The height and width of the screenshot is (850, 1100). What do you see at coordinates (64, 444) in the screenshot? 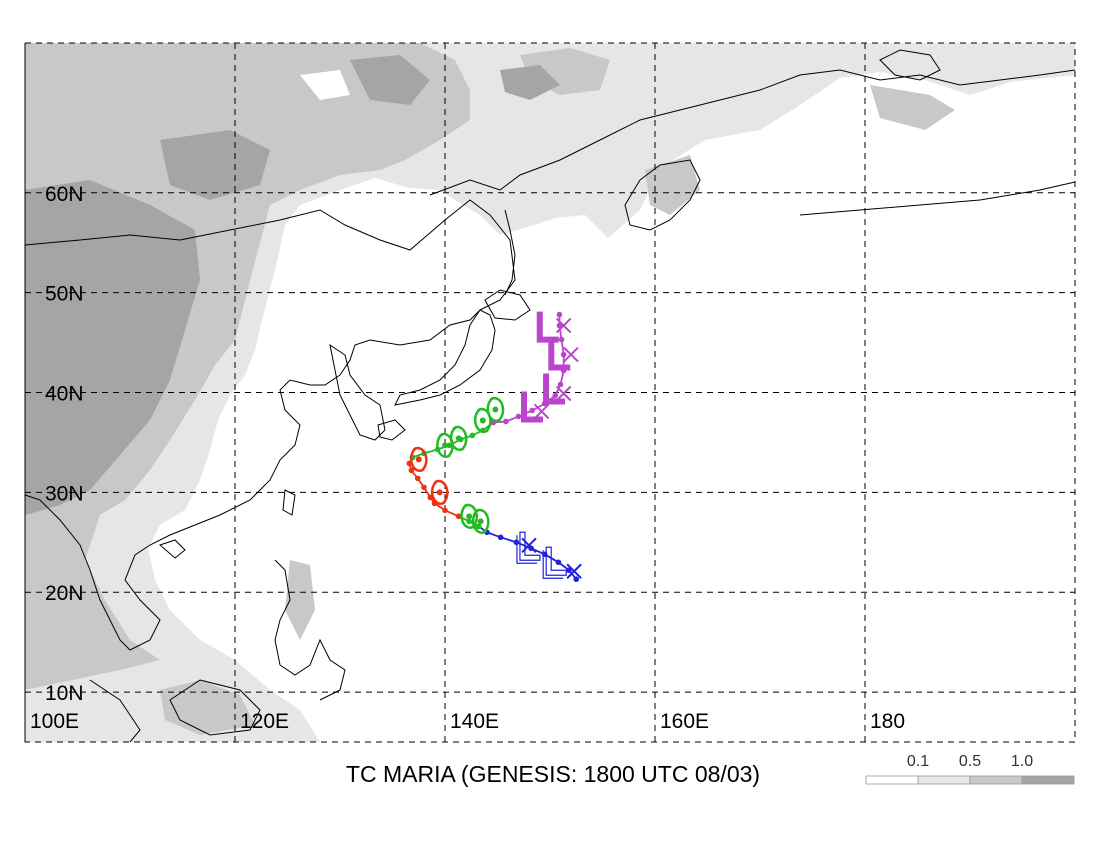
I see `latitude-labels: 60N 50N 40N 30N 20N 10N` at bounding box center [64, 444].